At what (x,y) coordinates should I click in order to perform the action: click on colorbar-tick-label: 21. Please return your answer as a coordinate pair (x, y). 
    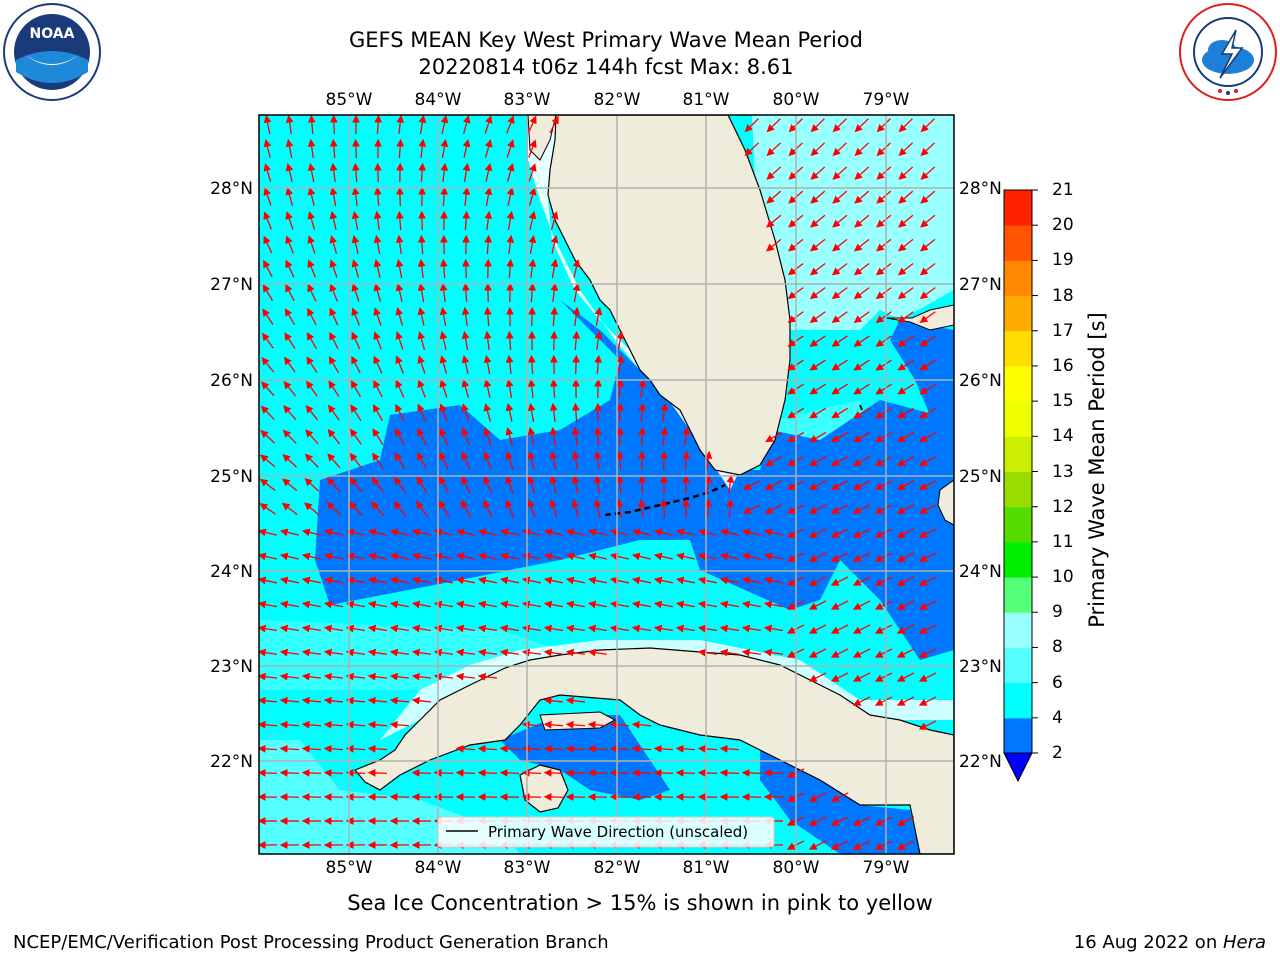
    Looking at the image, I should click on (1063, 190).